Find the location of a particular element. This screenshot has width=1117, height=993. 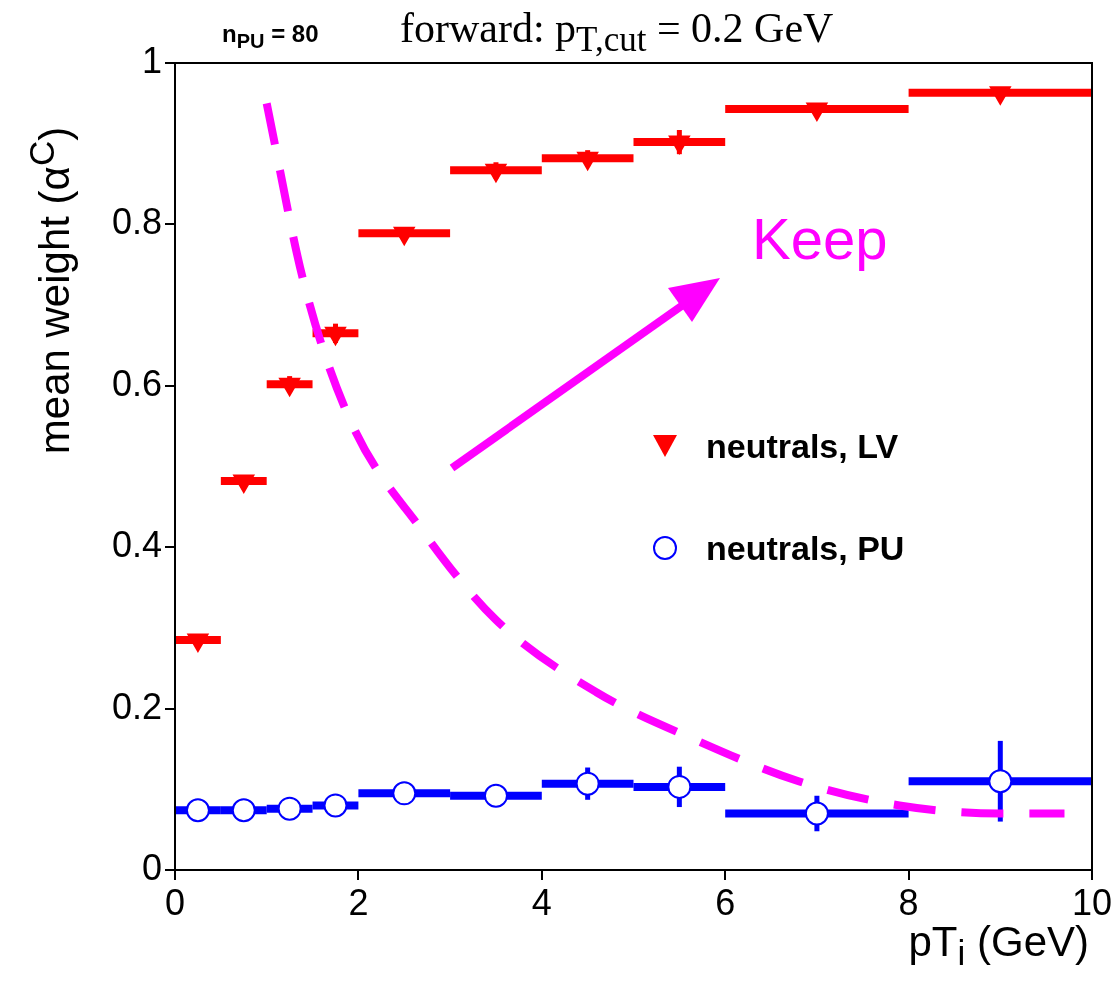

legend-label: neutrals, PU is located at coordinates (805, 548).